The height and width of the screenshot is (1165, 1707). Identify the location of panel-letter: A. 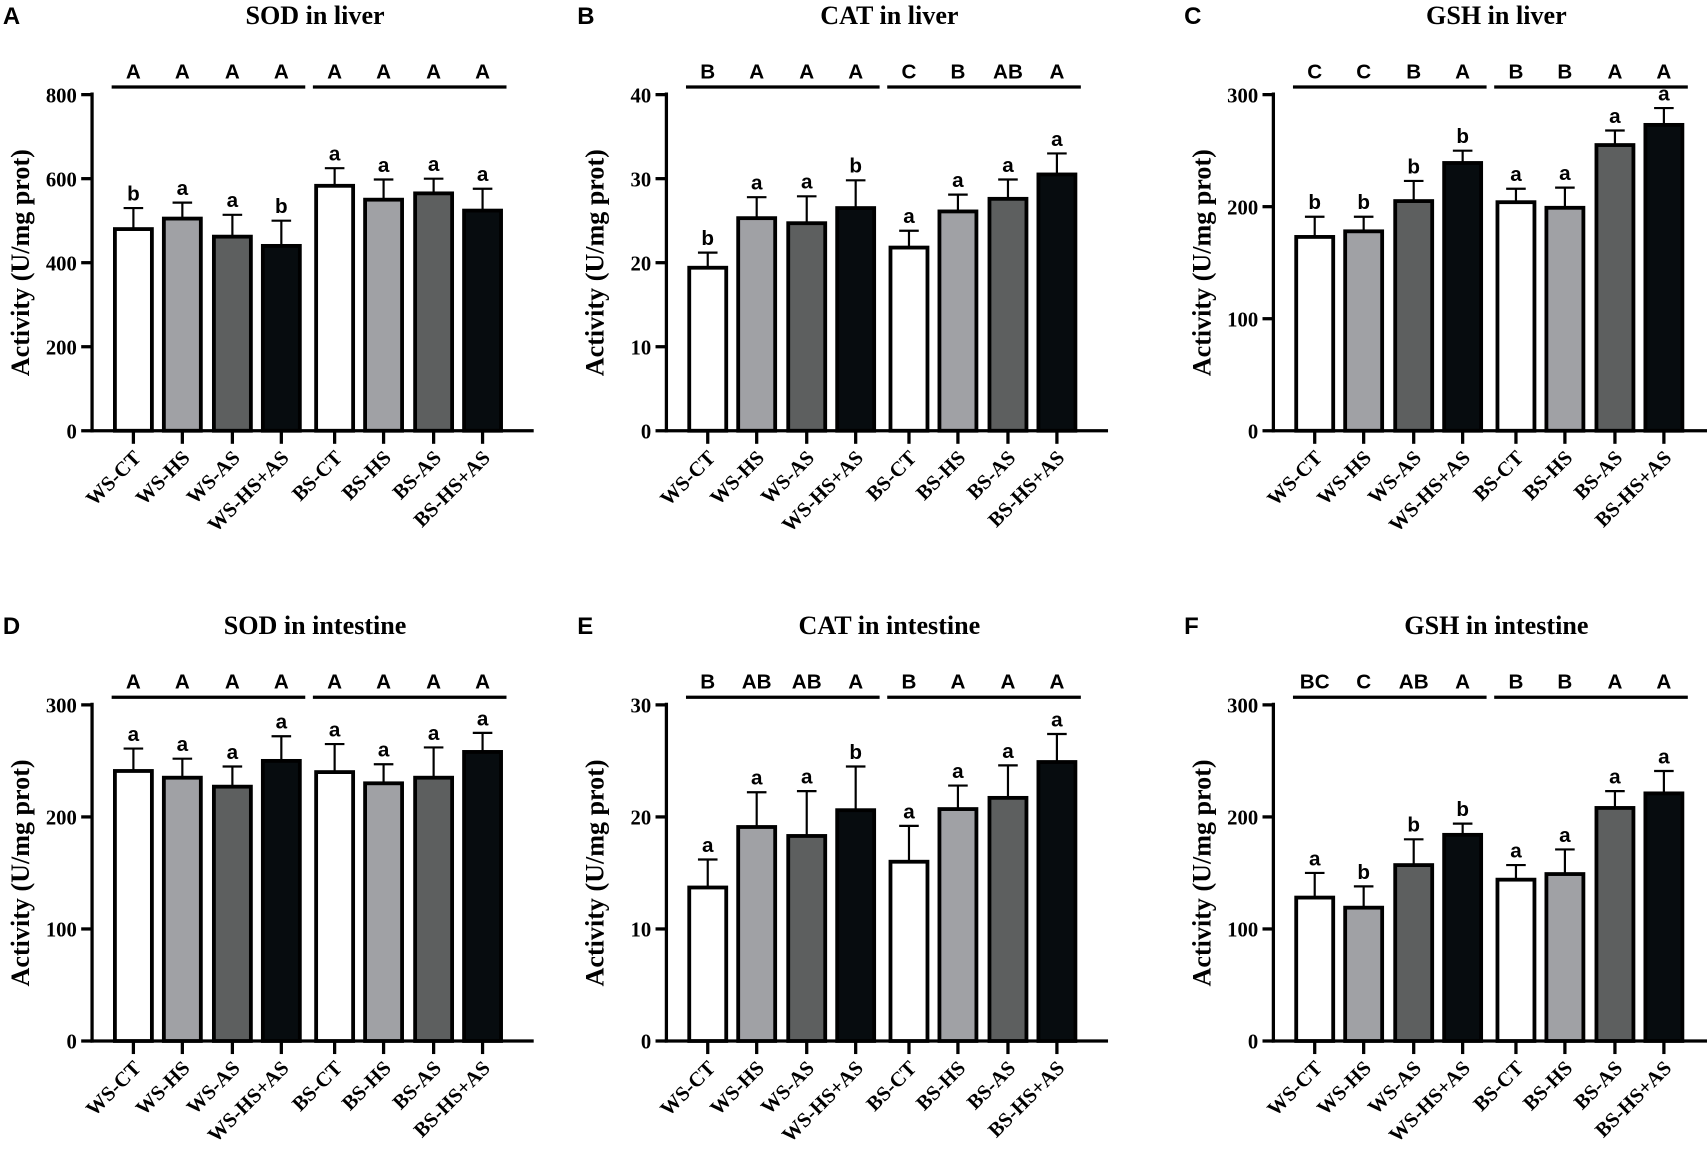
(11, 16).